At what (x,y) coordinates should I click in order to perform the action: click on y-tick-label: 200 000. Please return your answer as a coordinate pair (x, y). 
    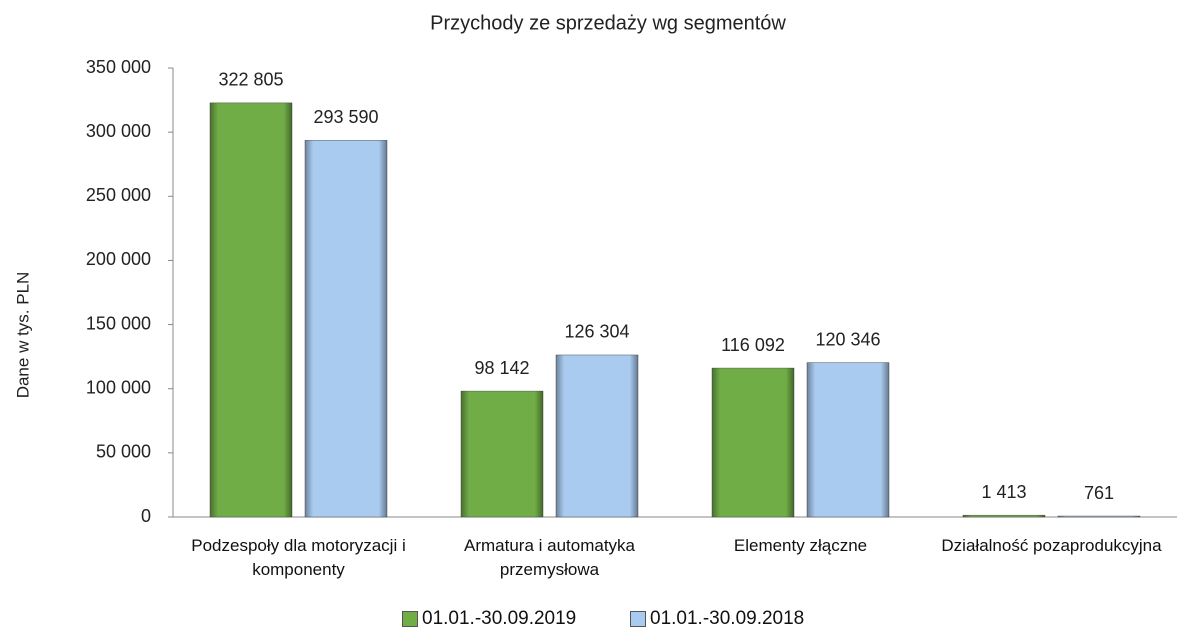
    Looking at the image, I should click on (118, 259).